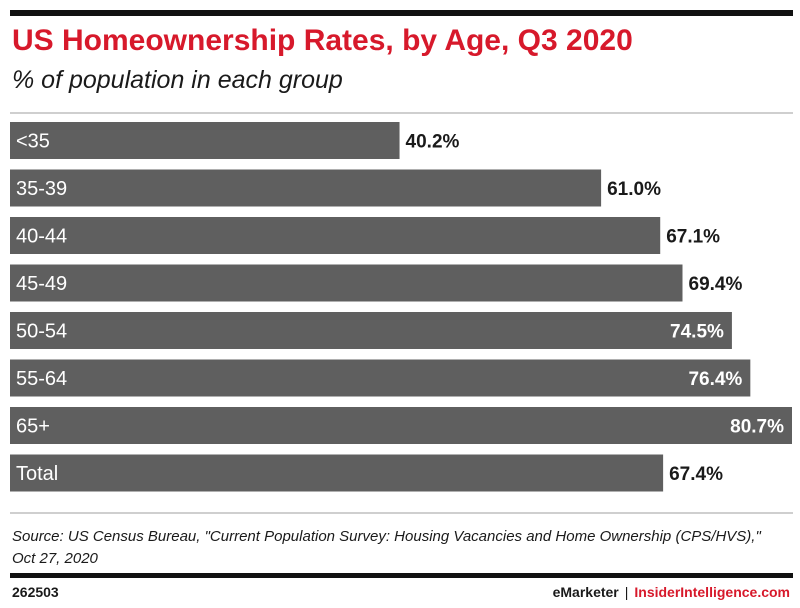 Image resolution: width=800 pixels, height=608 pixels. Describe the element at coordinates (41, 237) in the screenshot. I see `category-label-2: 40-44` at that location.